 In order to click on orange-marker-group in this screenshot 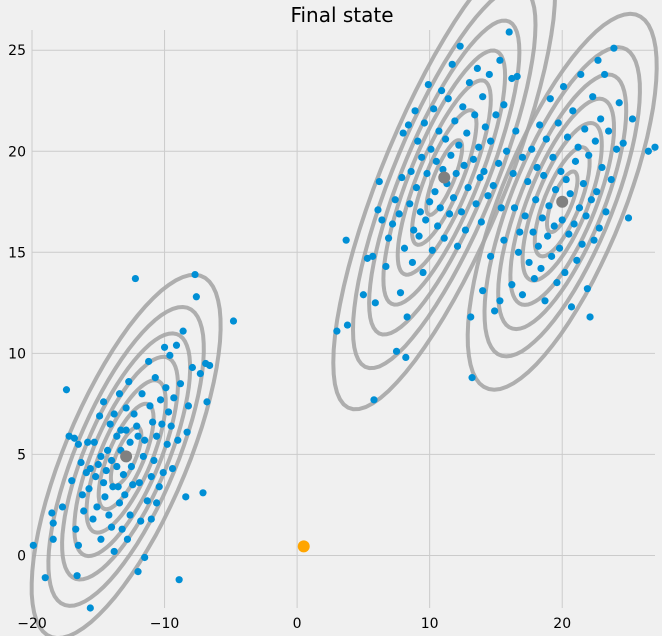, I will do `click(303, 546)`.